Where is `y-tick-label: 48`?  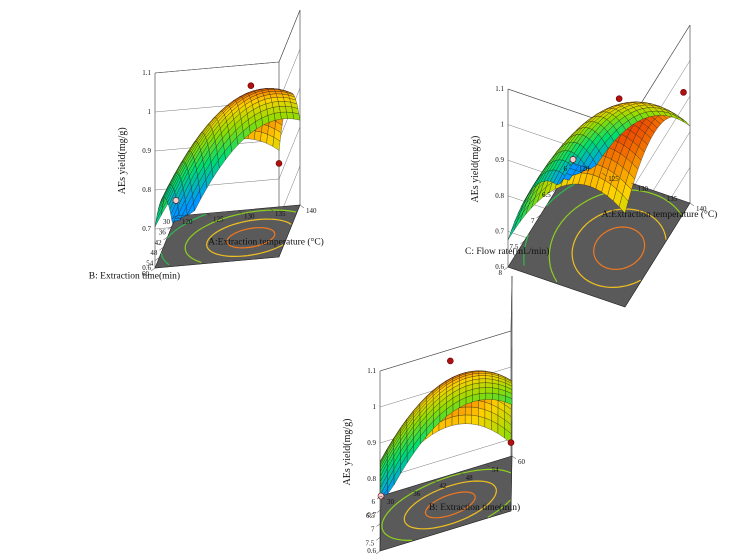 y-tick-label: 48 is located at coordinates (154, 253).